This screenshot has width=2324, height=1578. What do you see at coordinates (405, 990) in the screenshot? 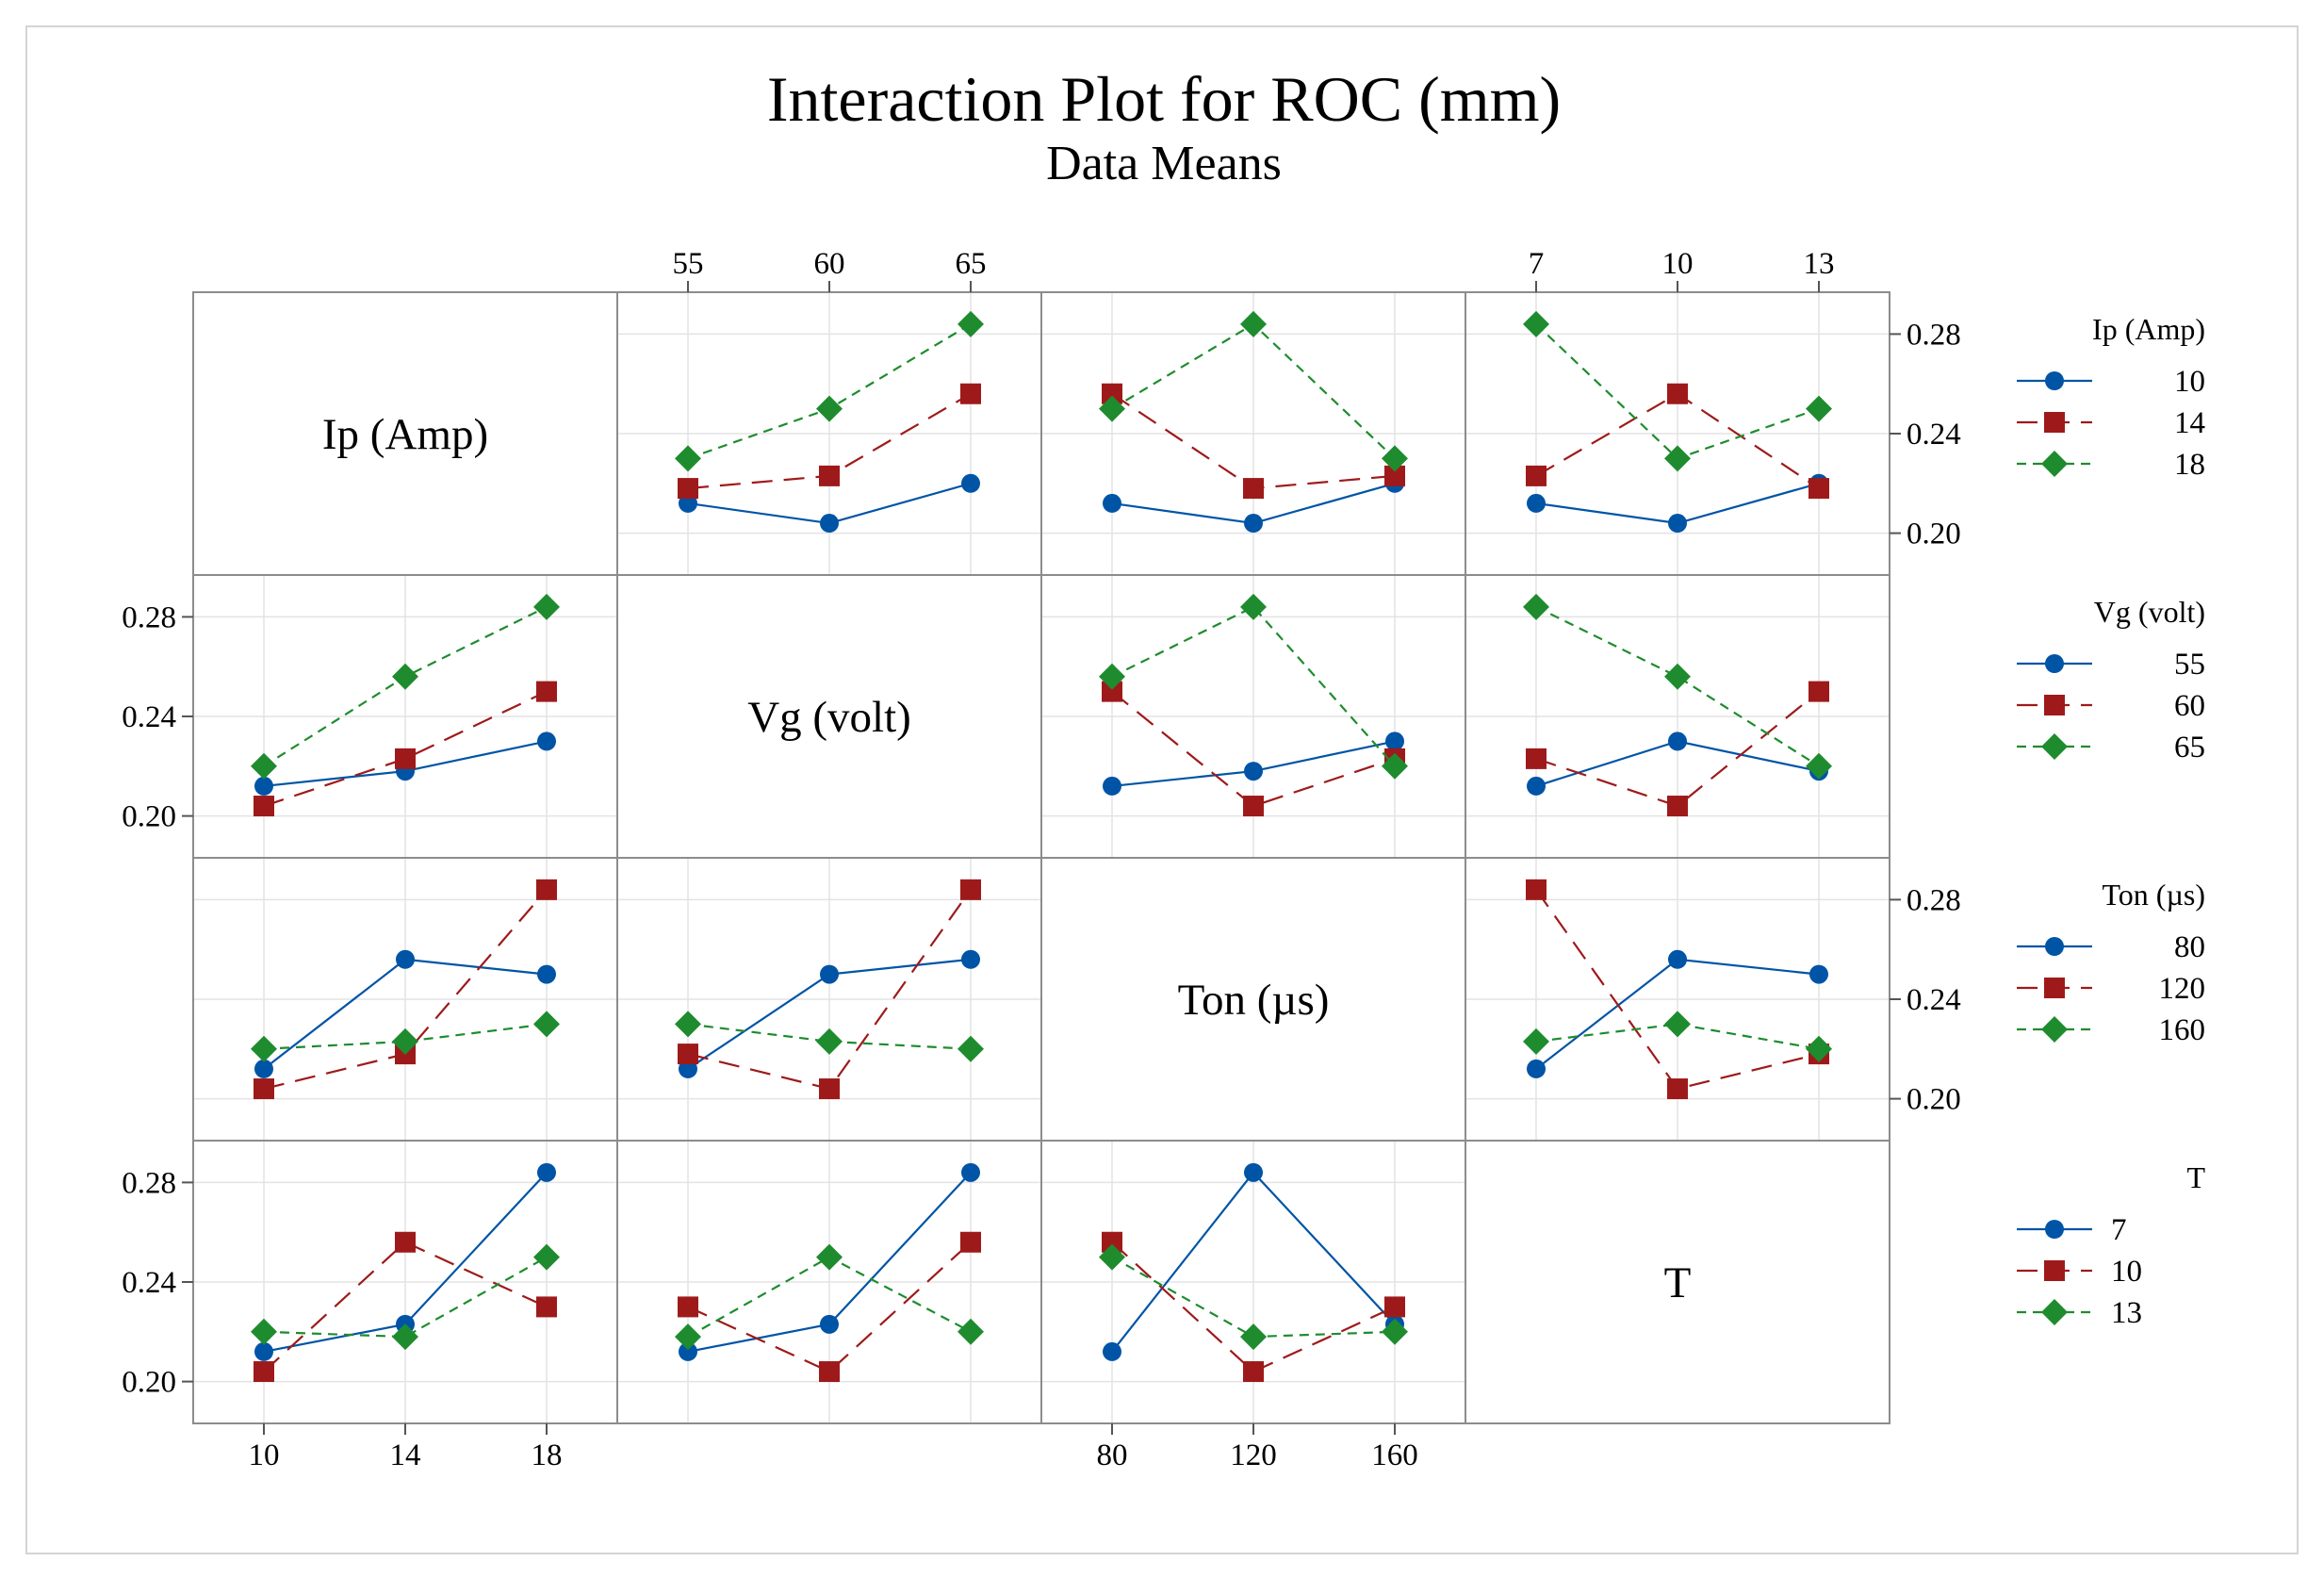
I see `panel-r2-c0` at bounding box center [405, 990].